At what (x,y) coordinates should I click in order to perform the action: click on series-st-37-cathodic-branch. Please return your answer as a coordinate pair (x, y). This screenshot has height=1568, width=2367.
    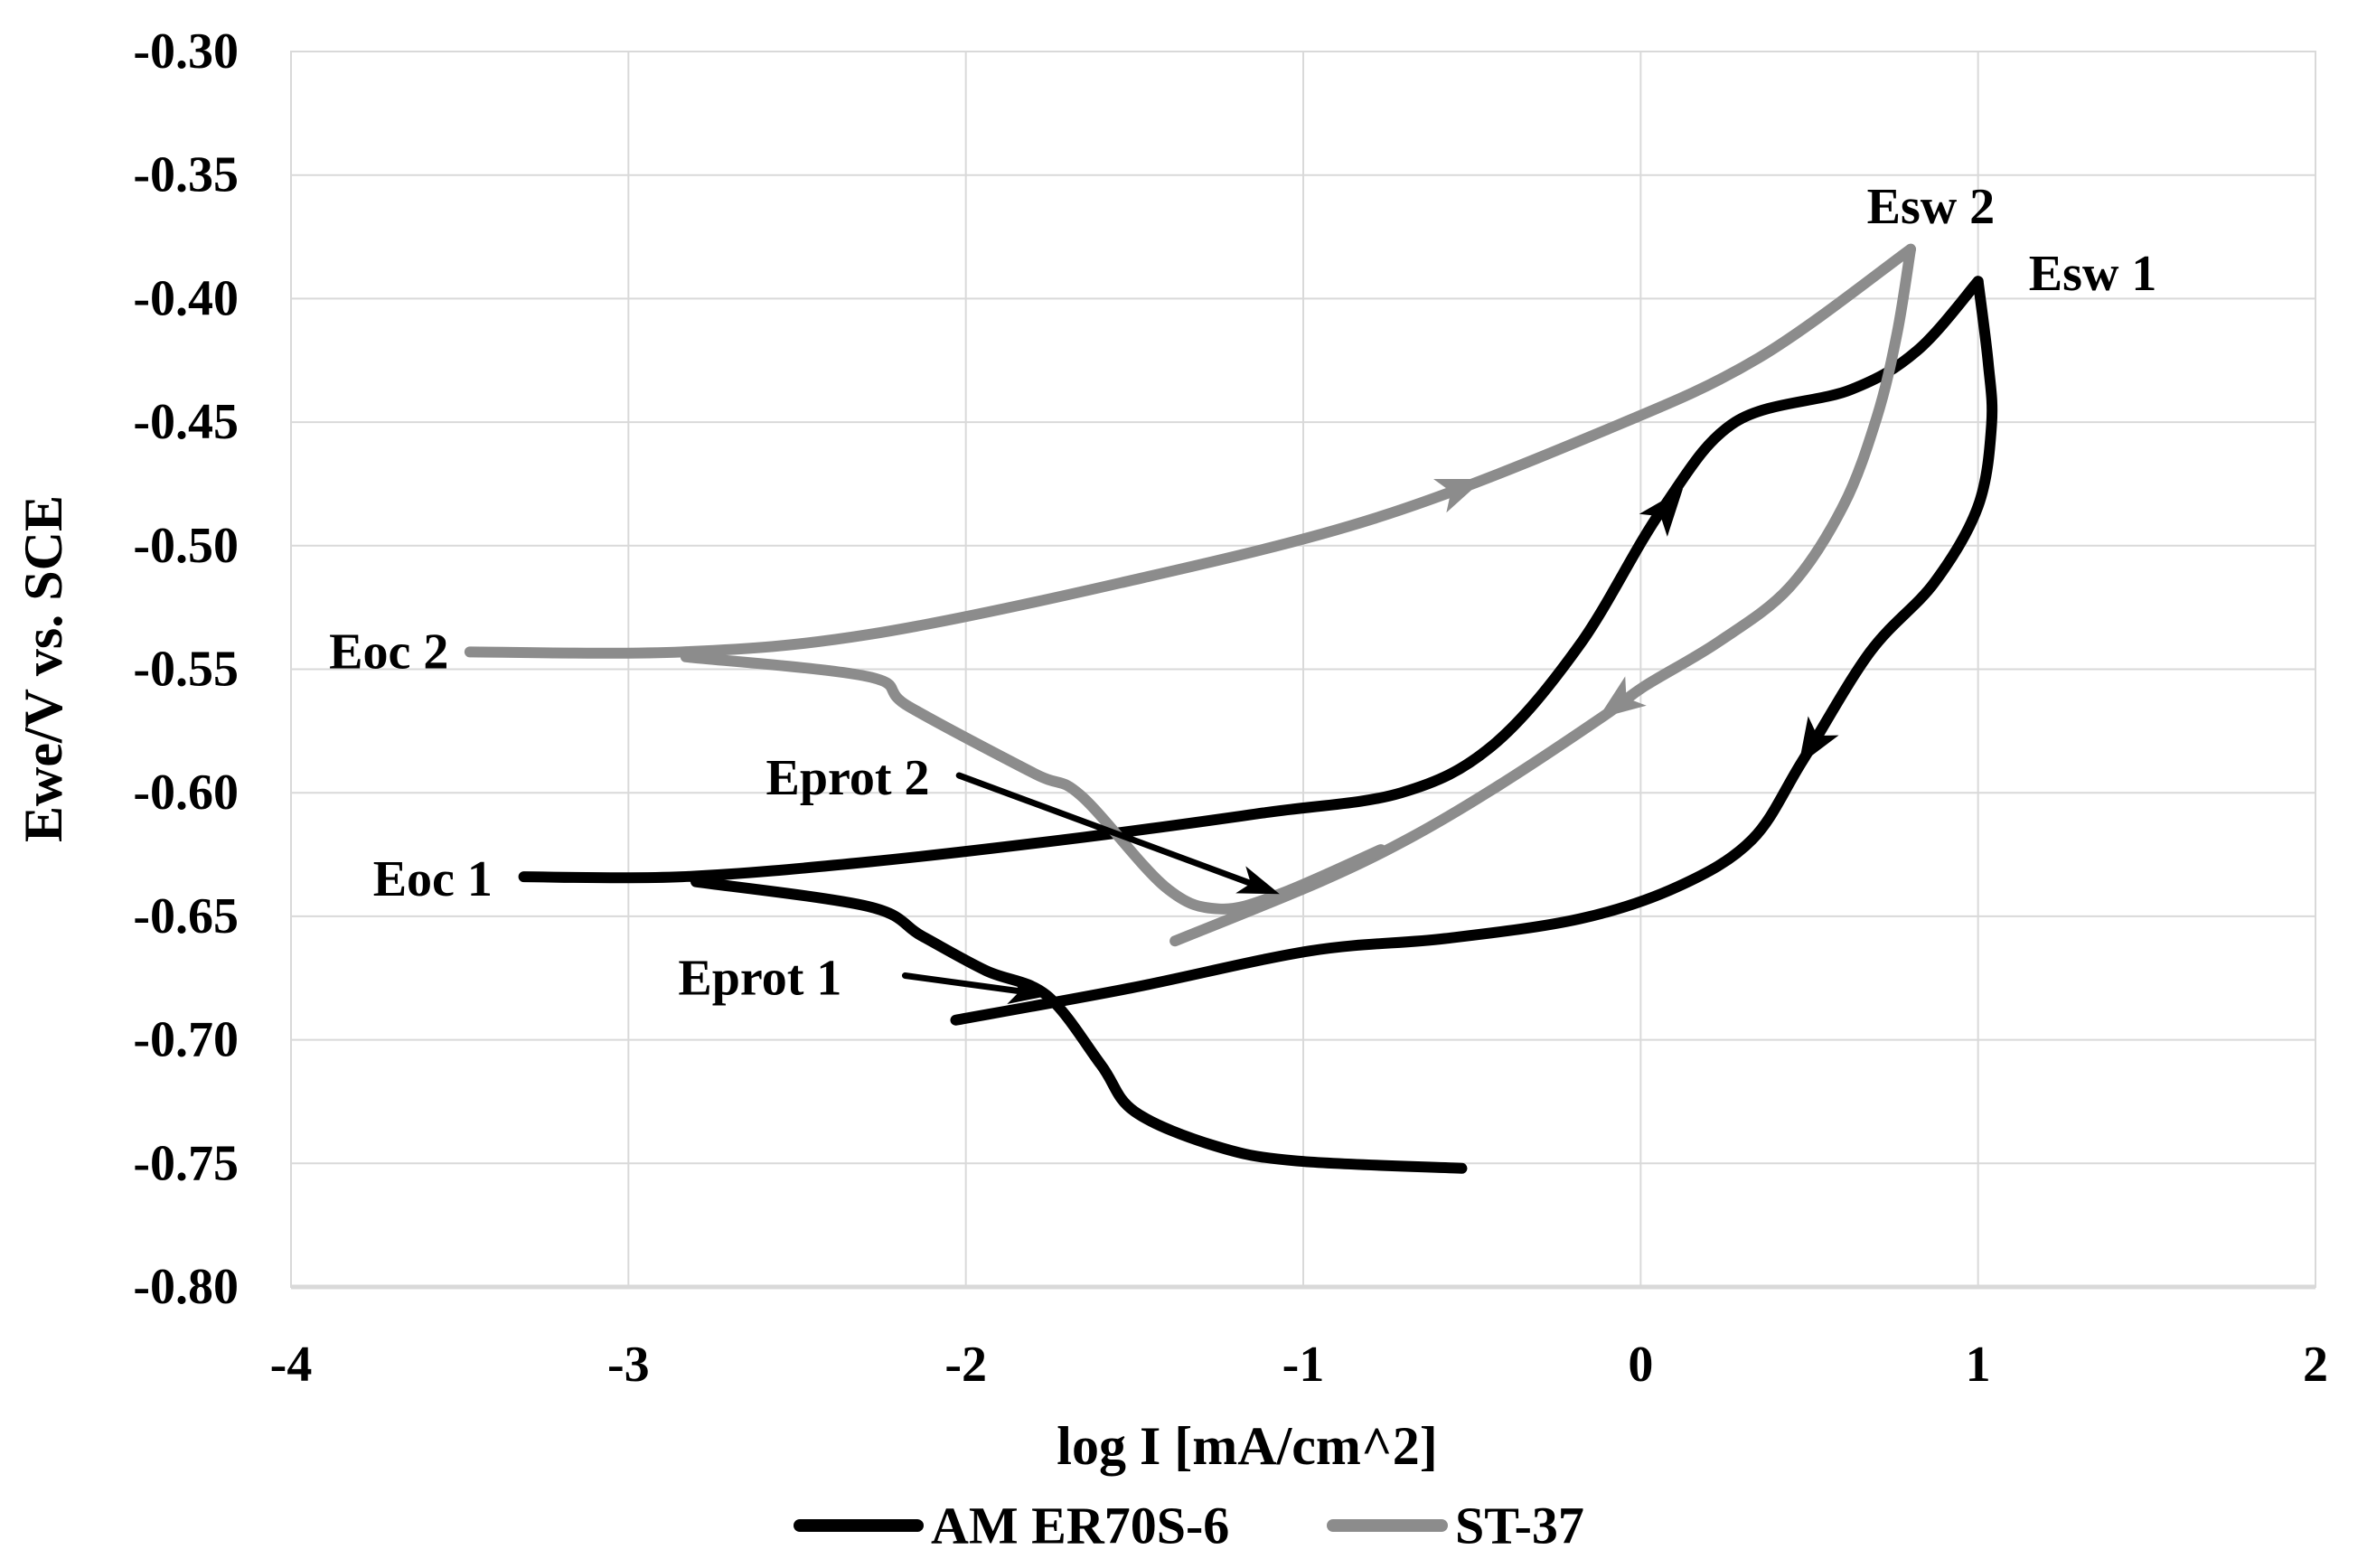
    Looking at the image, I should click on (1033, 783).